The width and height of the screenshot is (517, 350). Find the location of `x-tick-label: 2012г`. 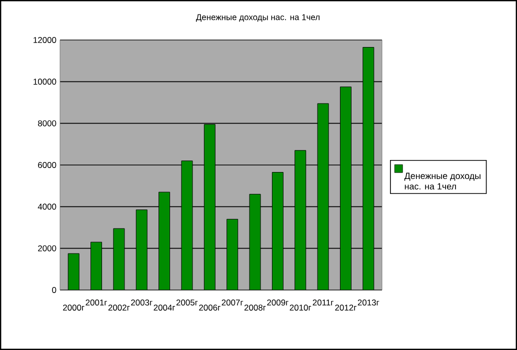

x-tick-label: 2012г is located at coordinates (345, 307).